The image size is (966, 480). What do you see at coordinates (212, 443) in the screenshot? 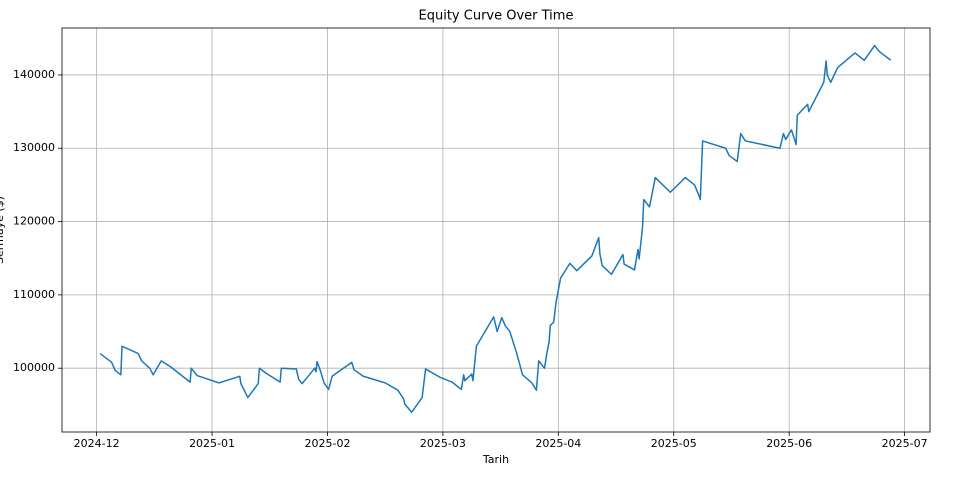
I see `x-tick-label: 2025-01` at bounding box center [212, 443].